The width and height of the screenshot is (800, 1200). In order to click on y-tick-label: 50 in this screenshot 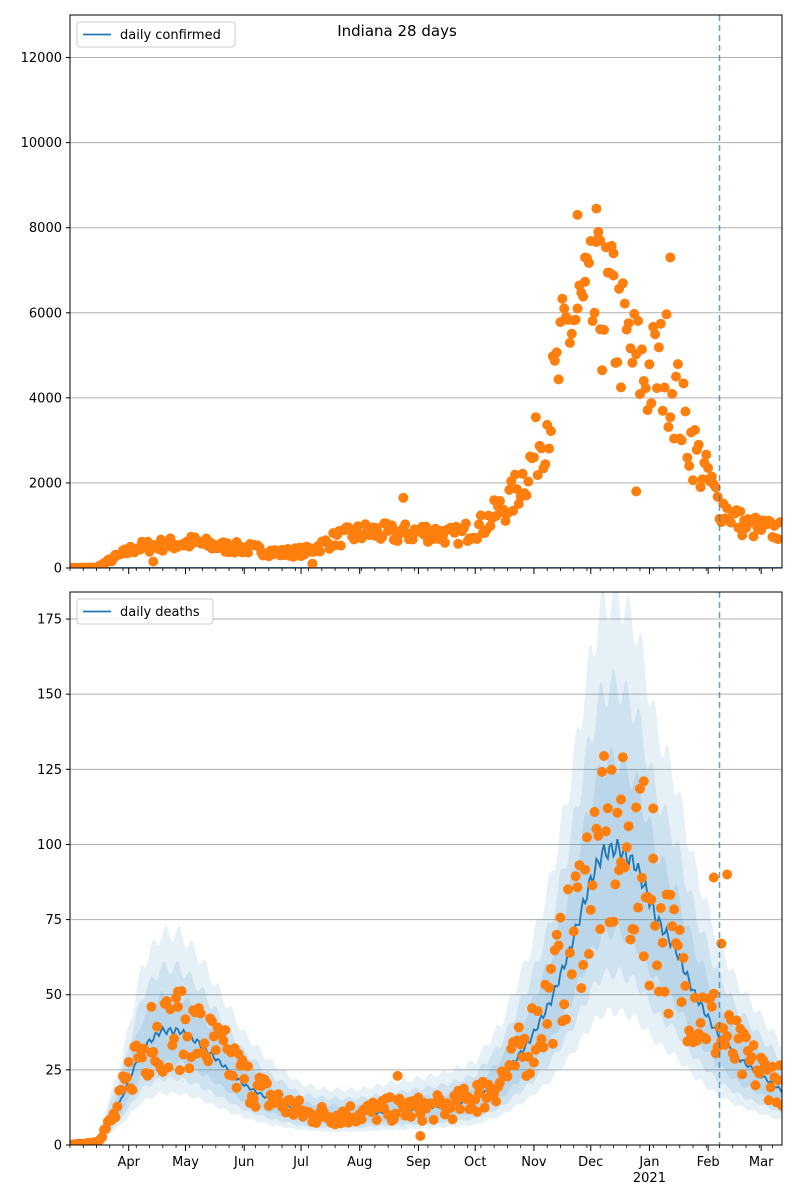, I will do `click(53, 995)`.